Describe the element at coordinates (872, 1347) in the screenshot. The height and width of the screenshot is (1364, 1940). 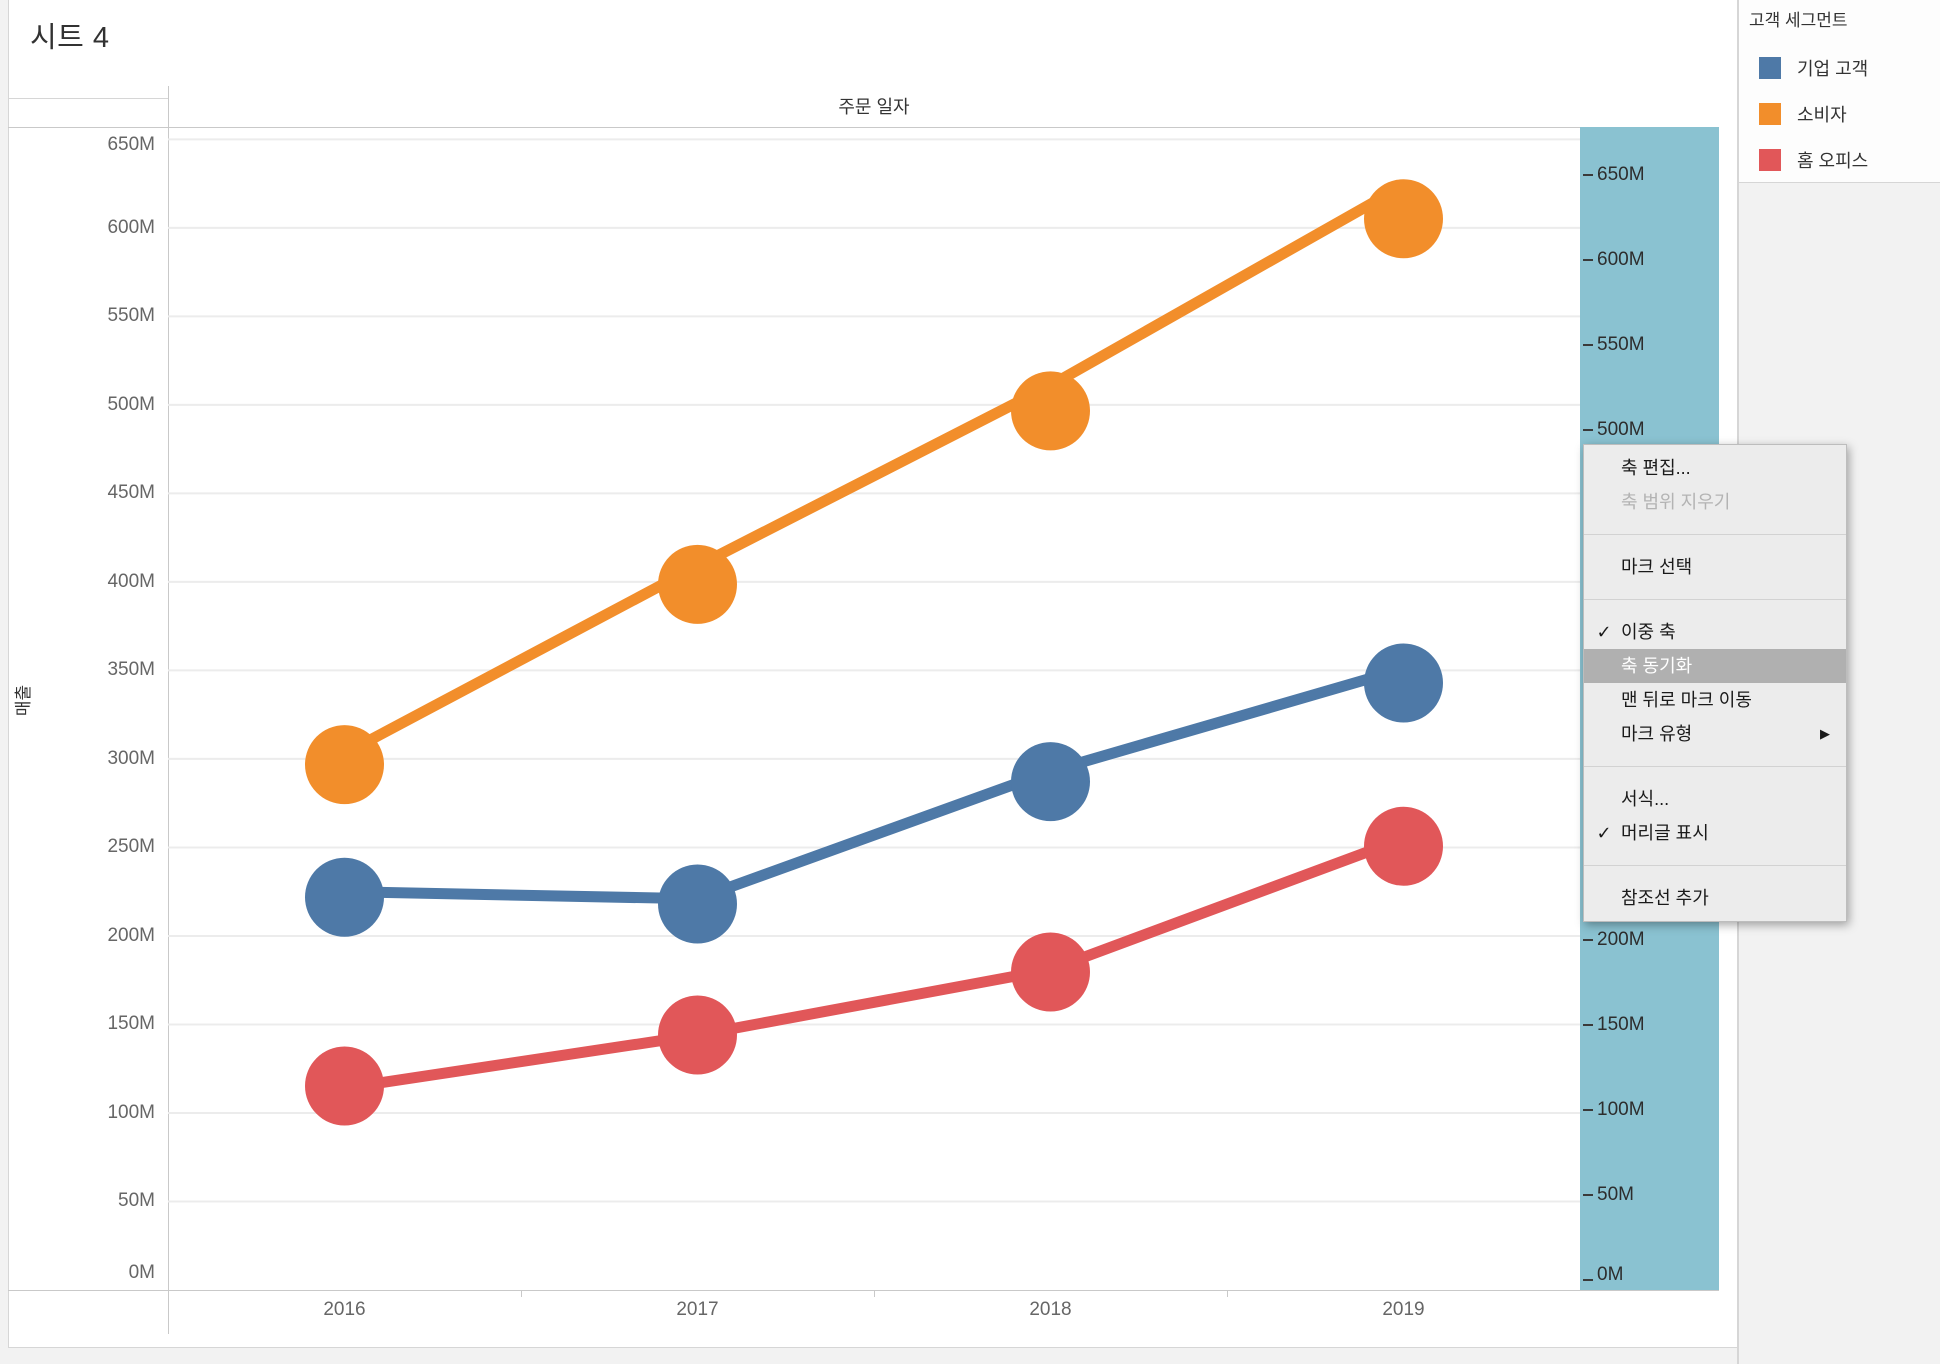
I see `worksheet-bottom-border` at that location.